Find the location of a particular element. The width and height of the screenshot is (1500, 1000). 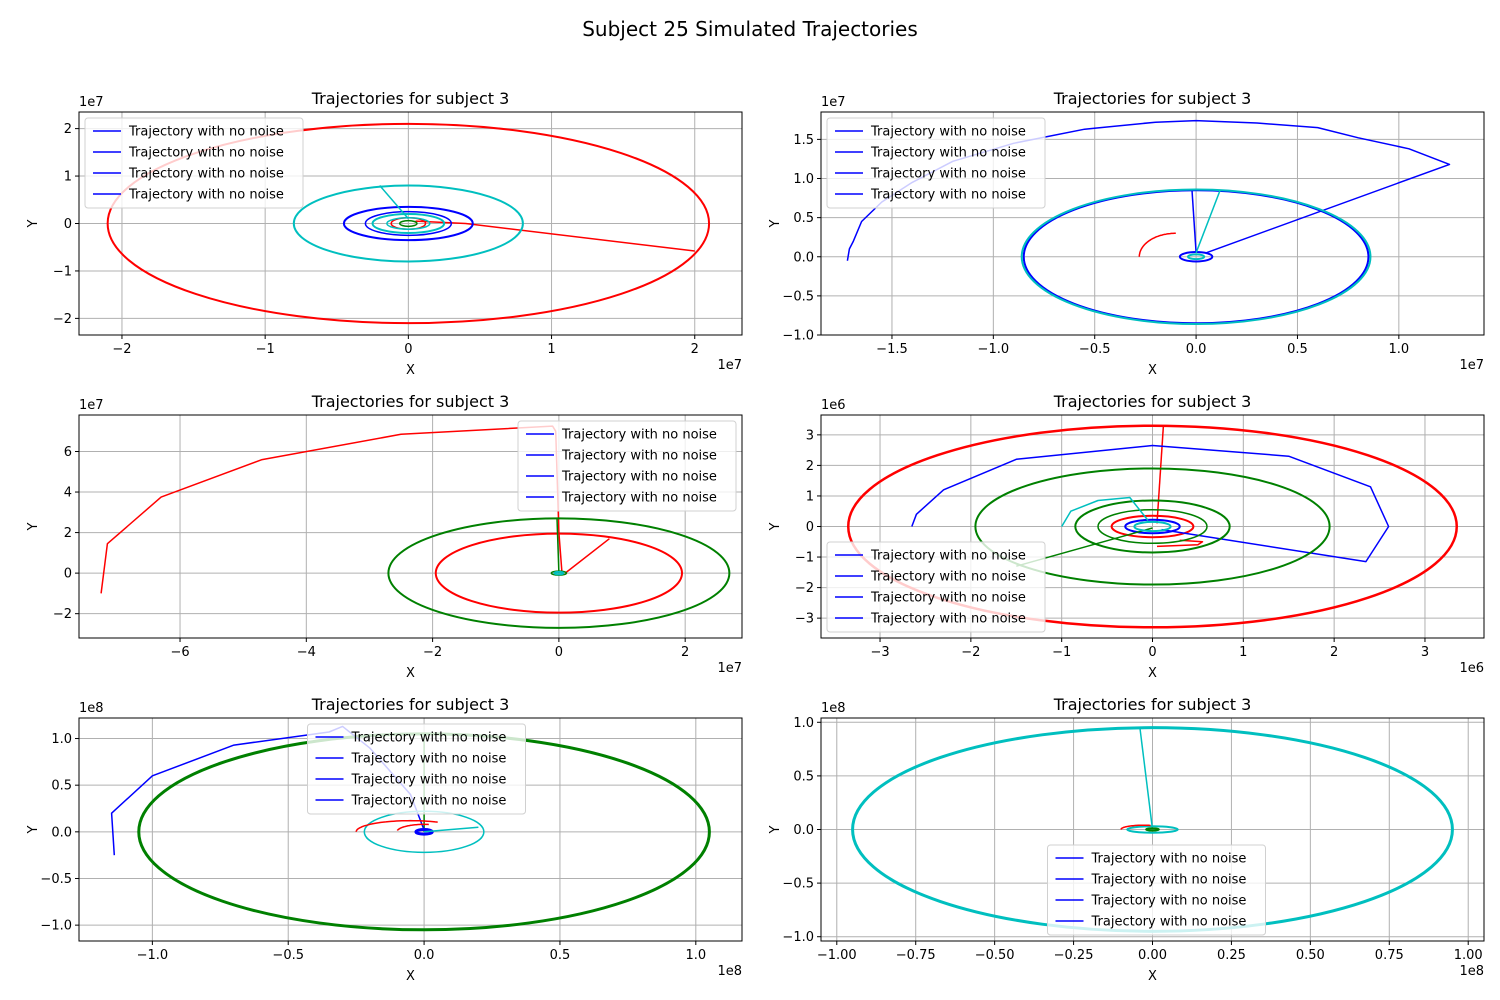

x-tick-label: 0.50 is located at coordinates (1310, 955).